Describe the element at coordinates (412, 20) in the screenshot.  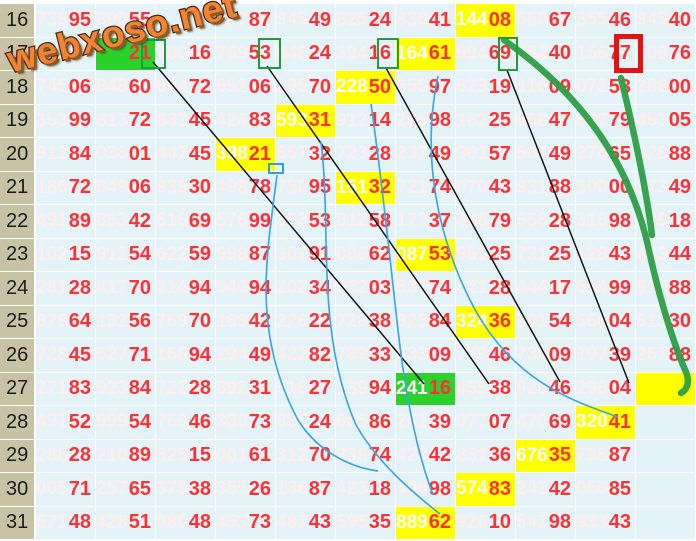
I see `cell-prefix-number: 836` at that location.